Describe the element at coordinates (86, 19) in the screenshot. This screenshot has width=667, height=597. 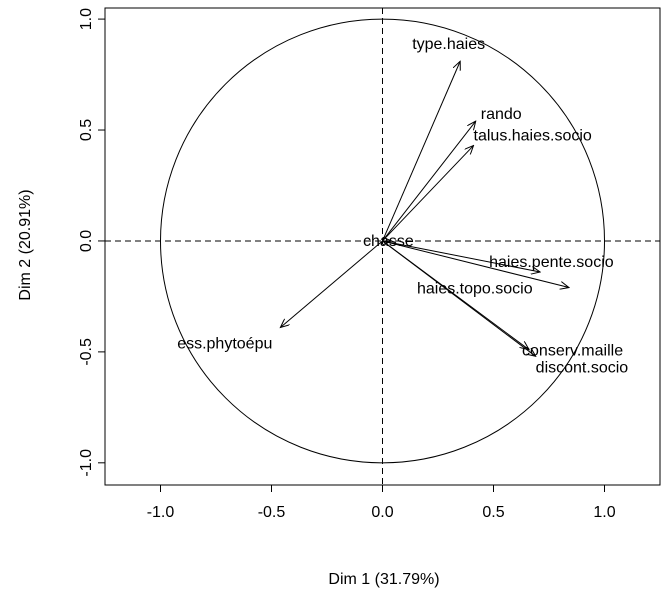
I see `y-tick-label: 1.0` at that location.